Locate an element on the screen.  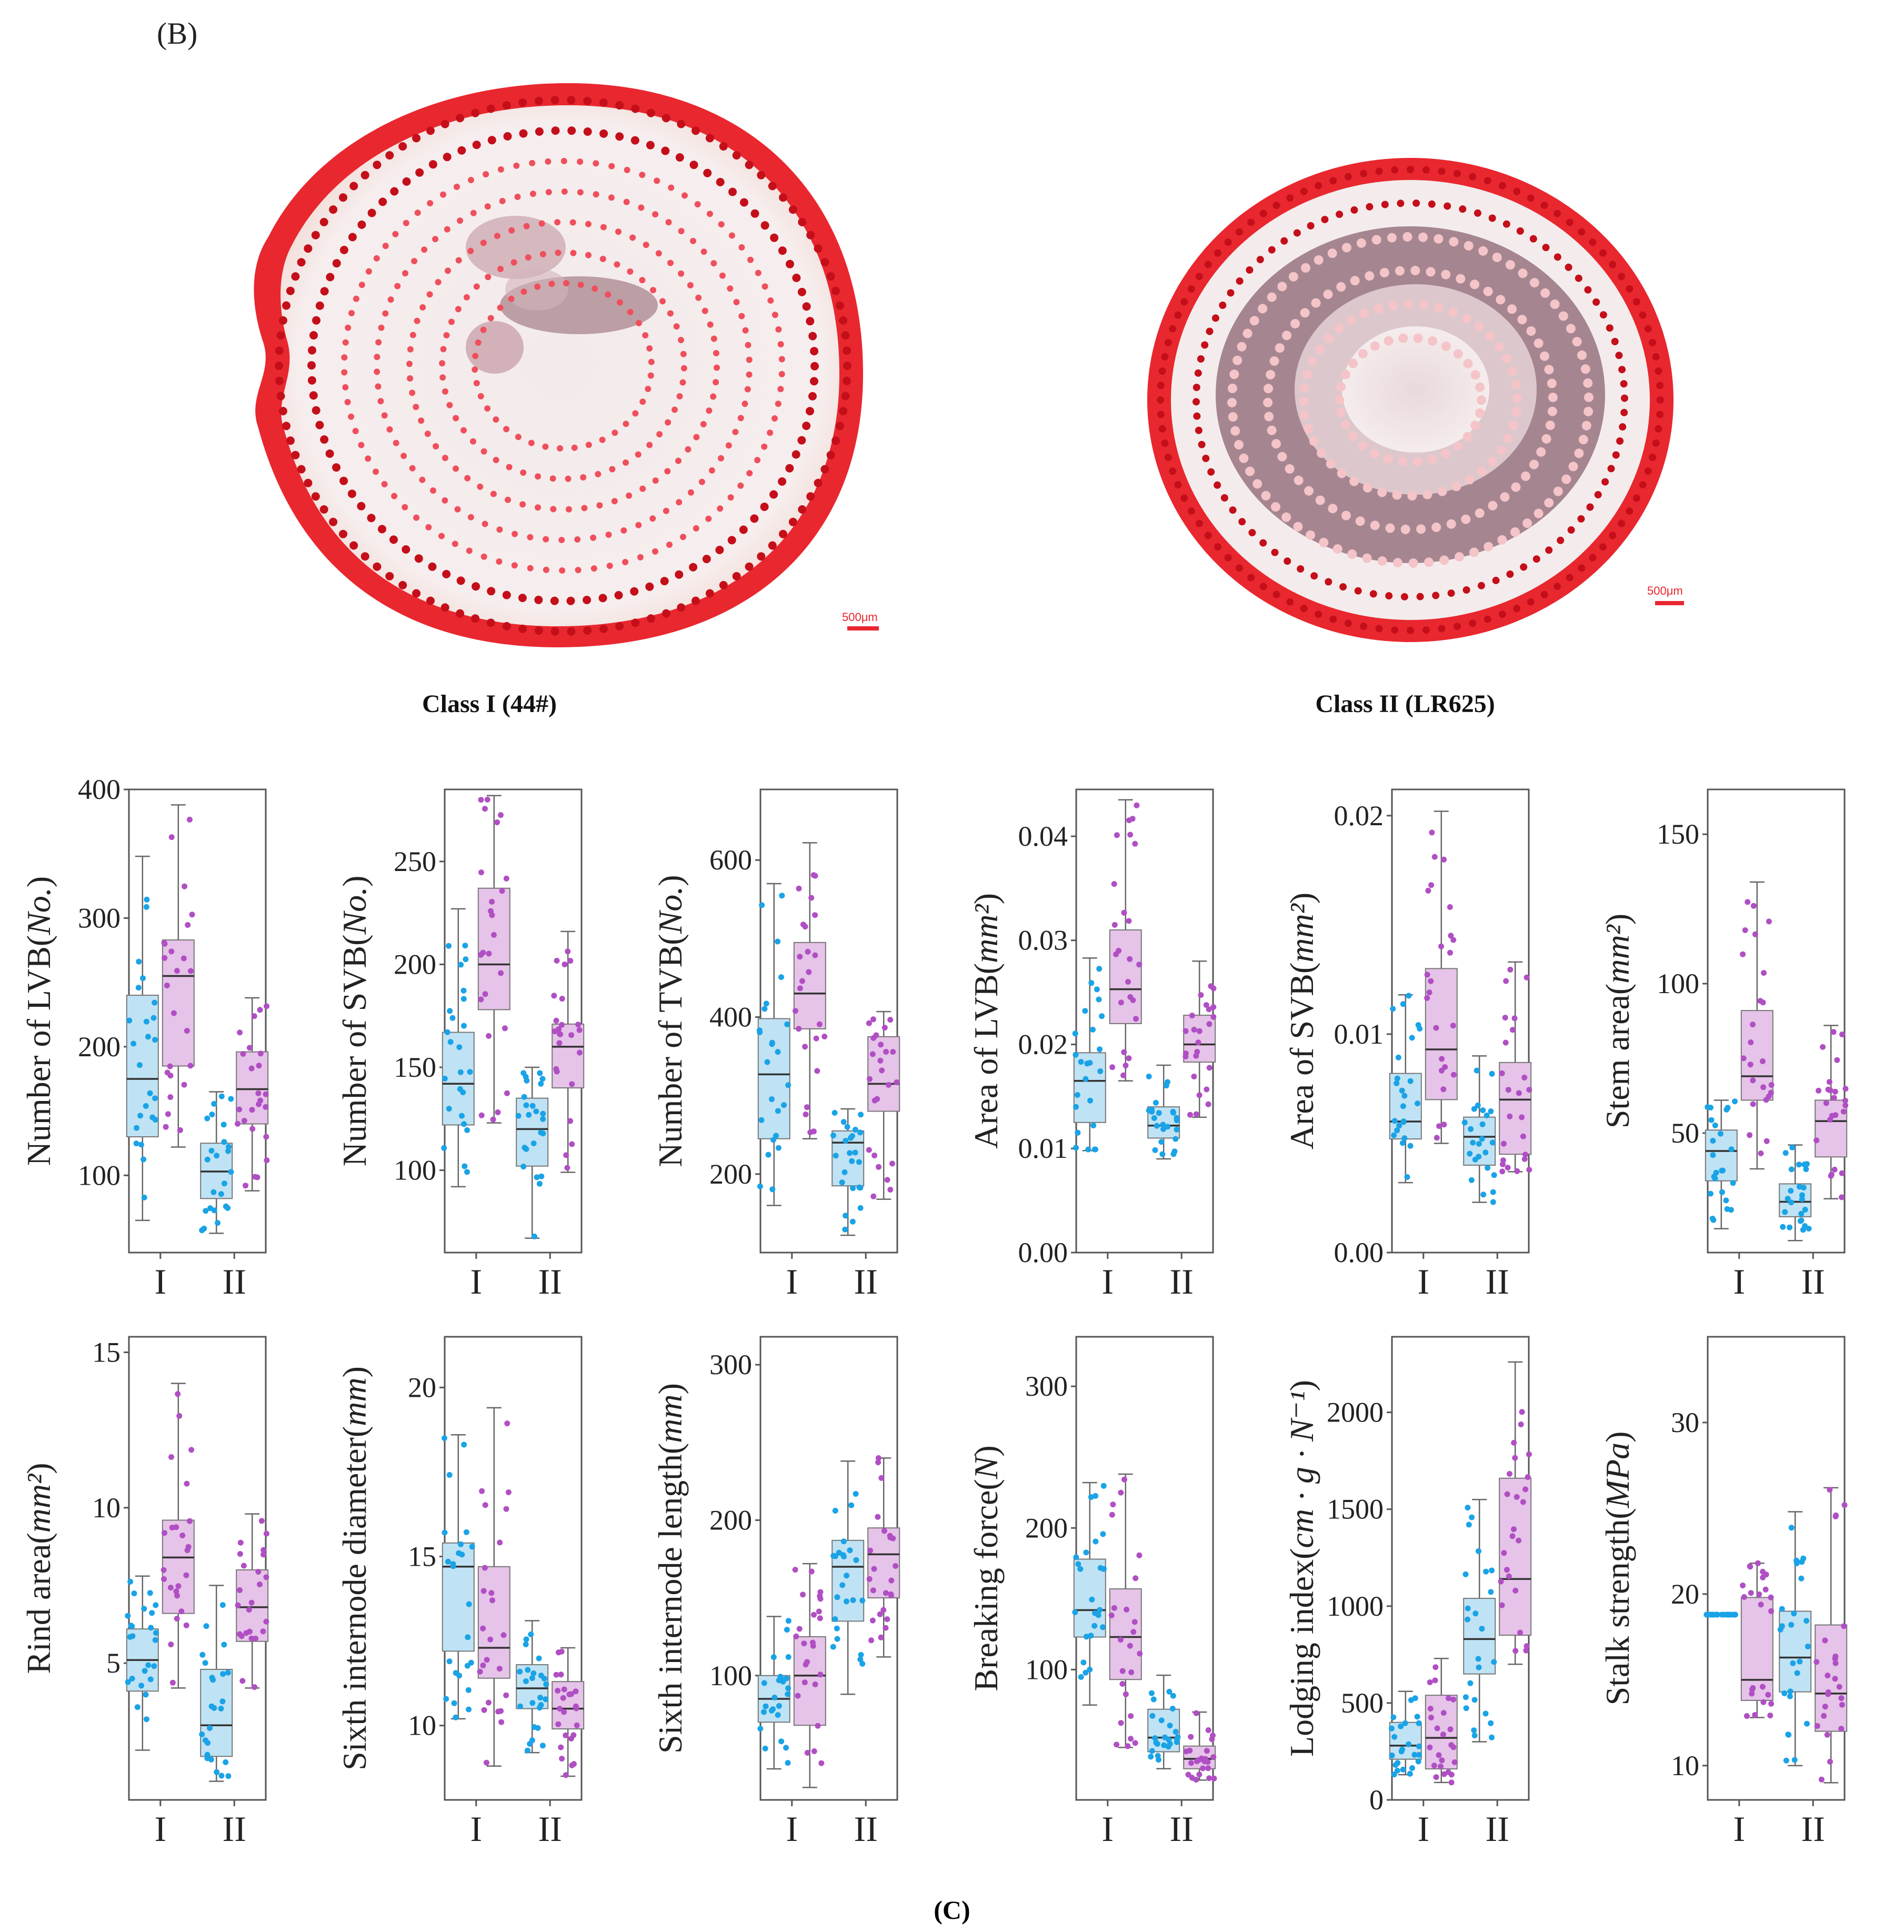
box-pink is located at coordinates (493, 1622).